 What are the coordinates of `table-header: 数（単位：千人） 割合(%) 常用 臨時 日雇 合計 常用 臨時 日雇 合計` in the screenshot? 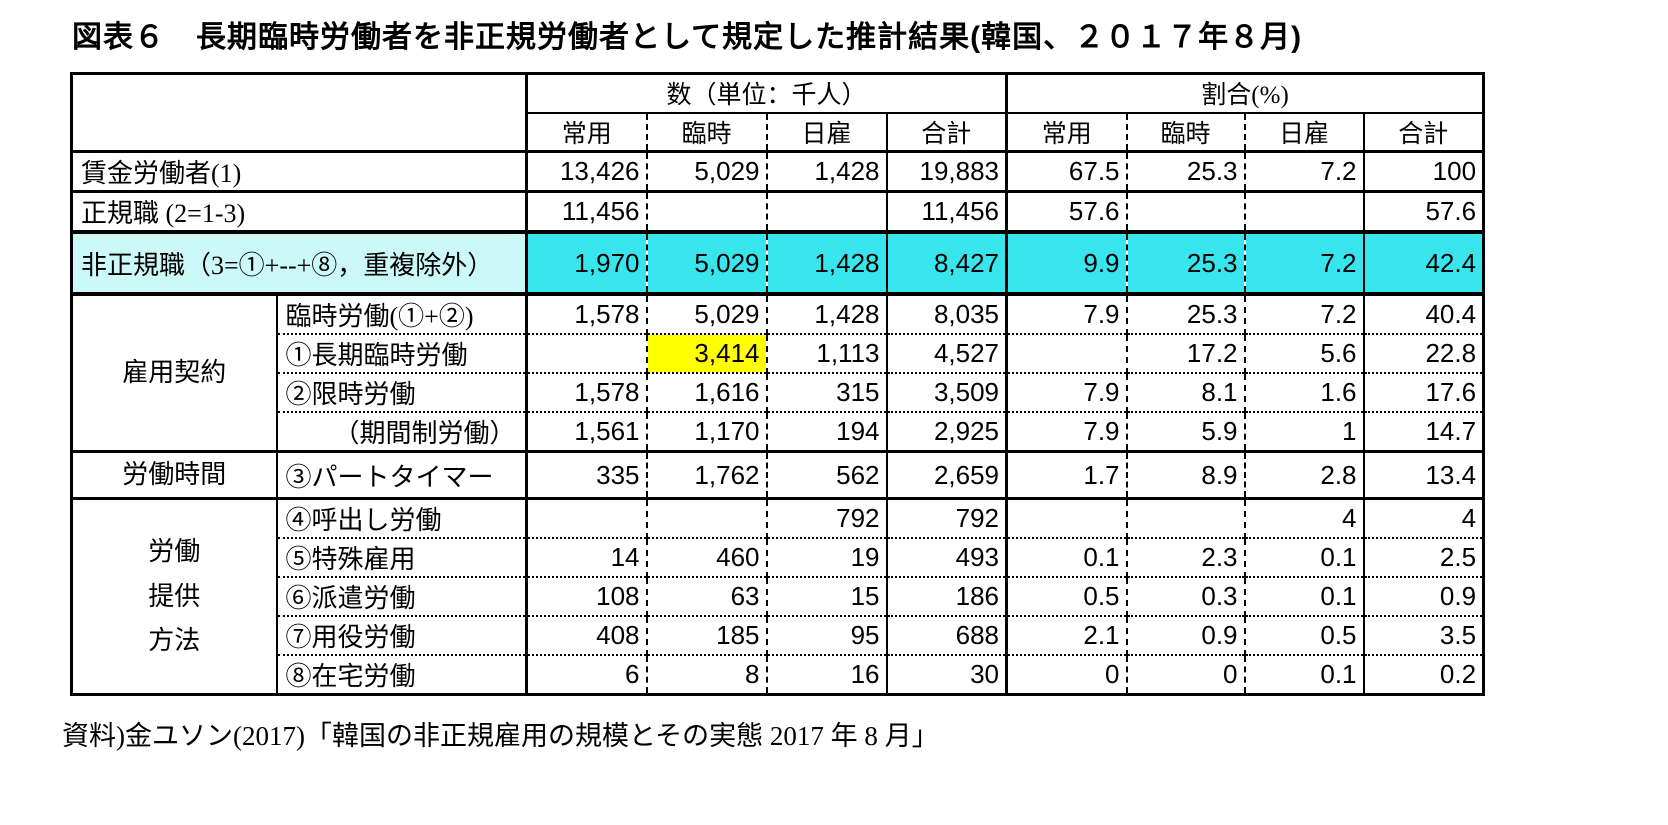 It's located at (777, 113).